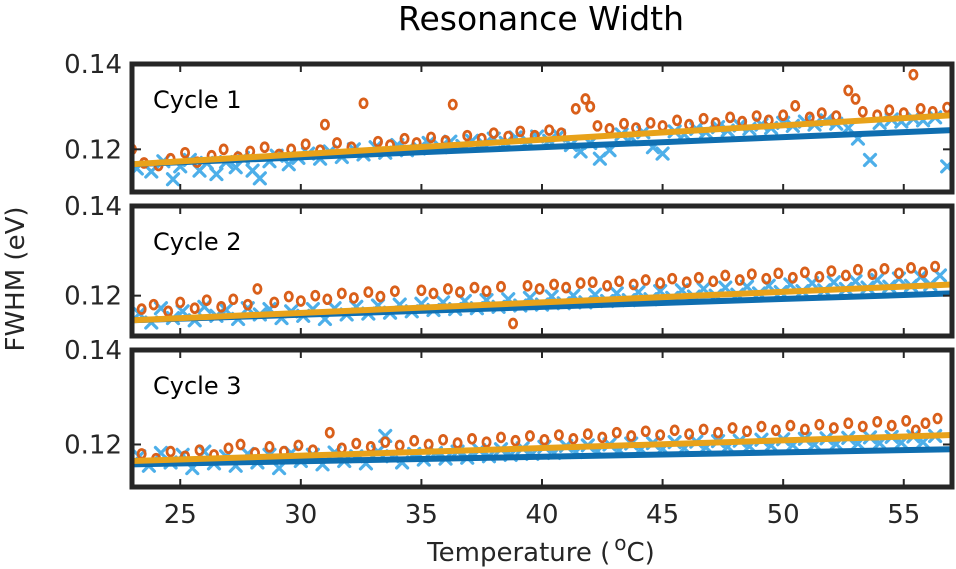 The width and height of the screenshot is (956, 569). Describe the element at coordinates (641, 553) in the screenshot. I see `x-axis-label-unit: C)` at that location.